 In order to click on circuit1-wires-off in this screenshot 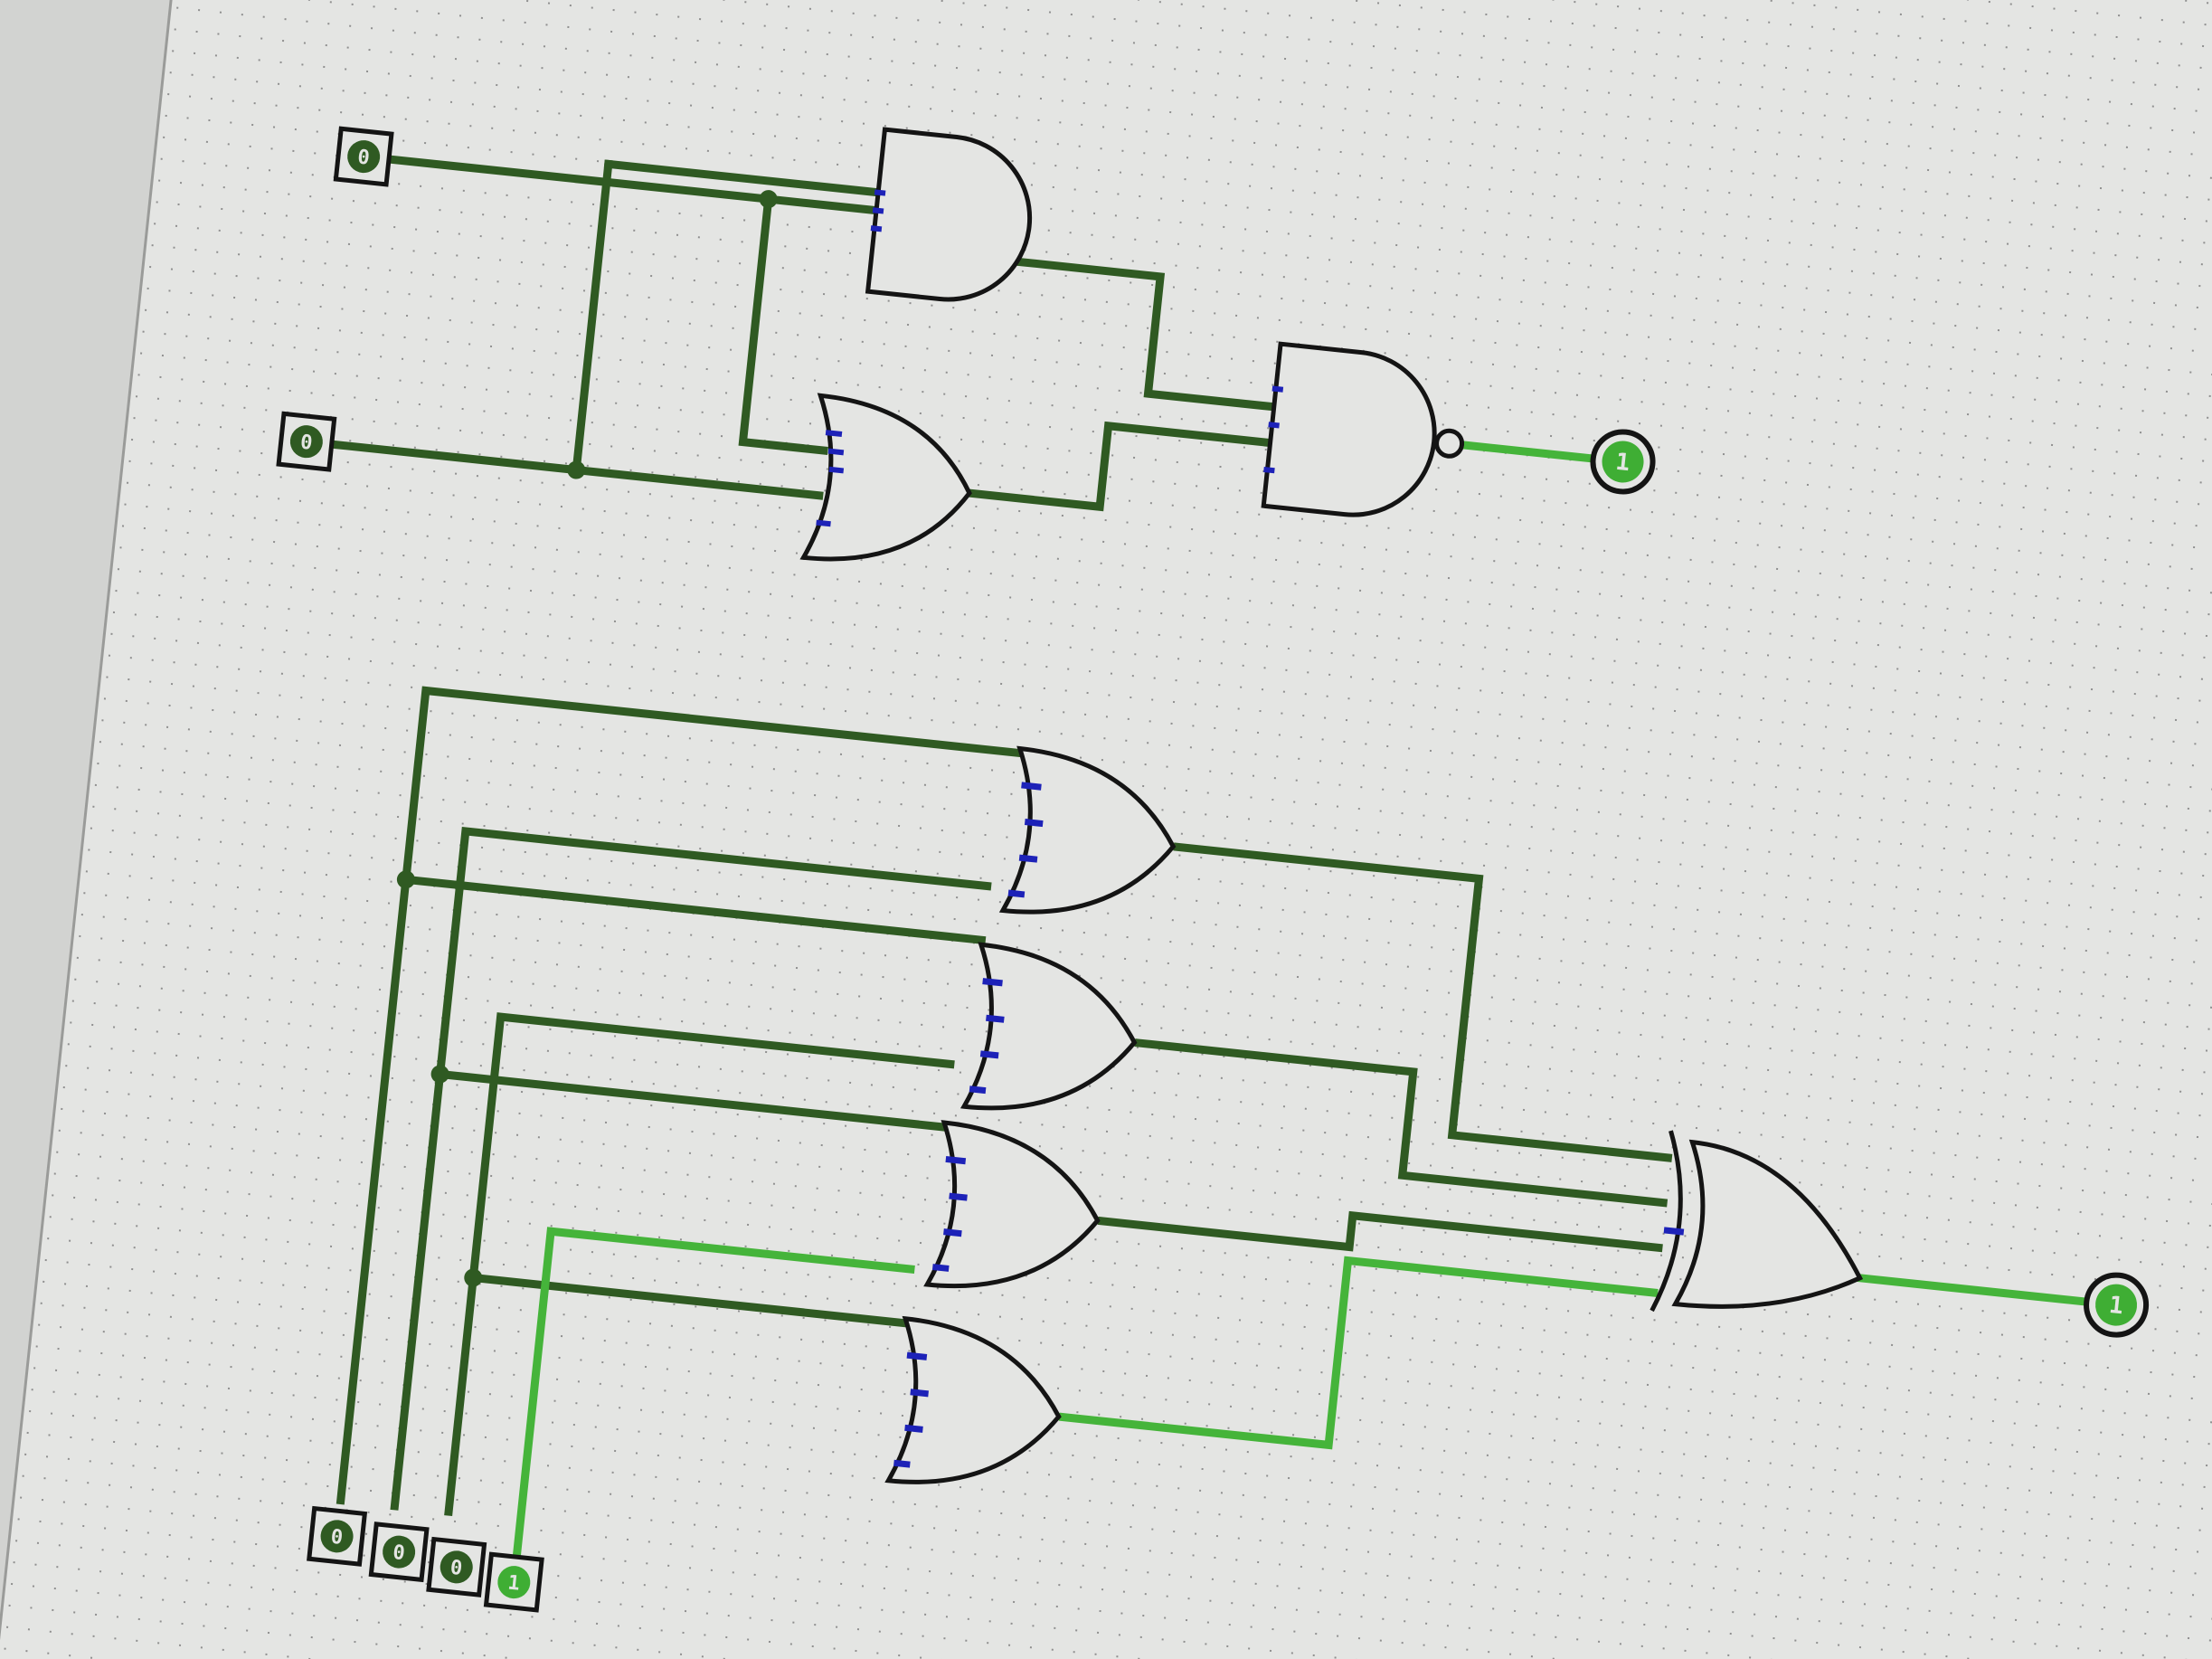, I will do `click(810, 340)`.